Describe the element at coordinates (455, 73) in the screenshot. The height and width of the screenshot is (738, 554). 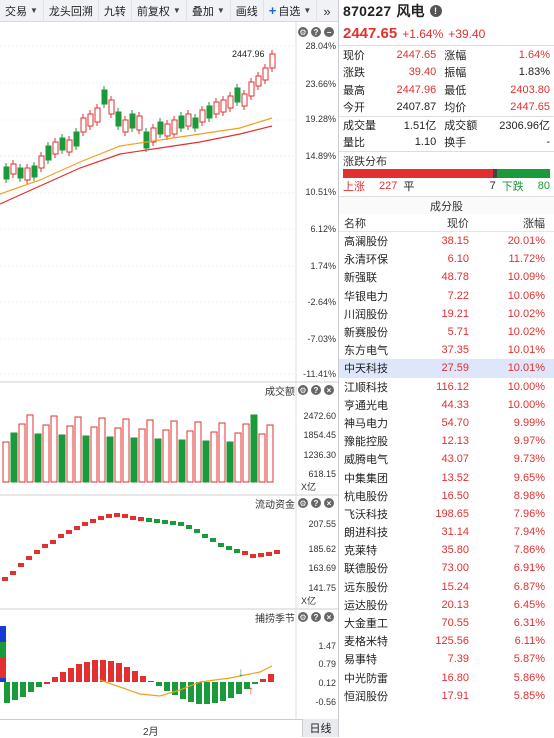
I see `quote-label: 振幅` at that location.